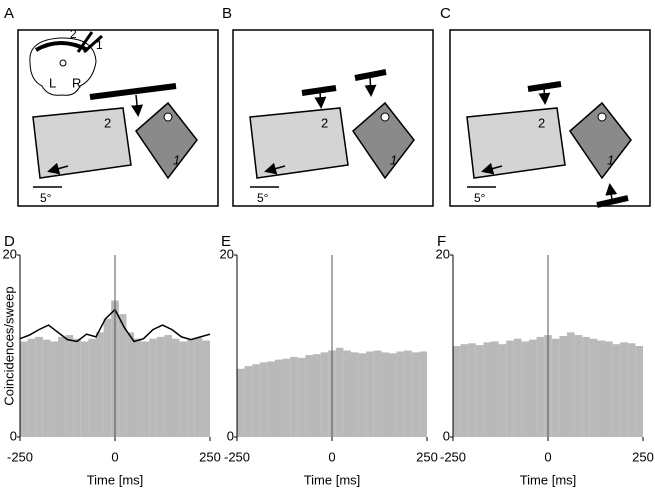 The width and height of the screenshot is (655, 491). What do you see at coordinates (9, 13) in the screenshot?
I see `panel-letter: A` at bounding box center [9, 13].